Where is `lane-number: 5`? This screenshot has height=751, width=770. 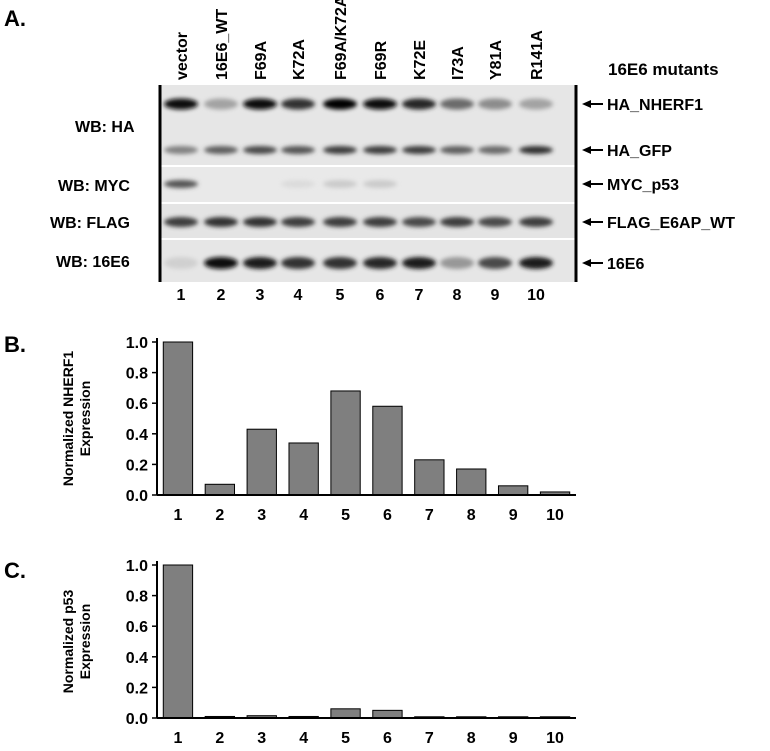
lane-number: 5 is located at coordinates (340, 295).